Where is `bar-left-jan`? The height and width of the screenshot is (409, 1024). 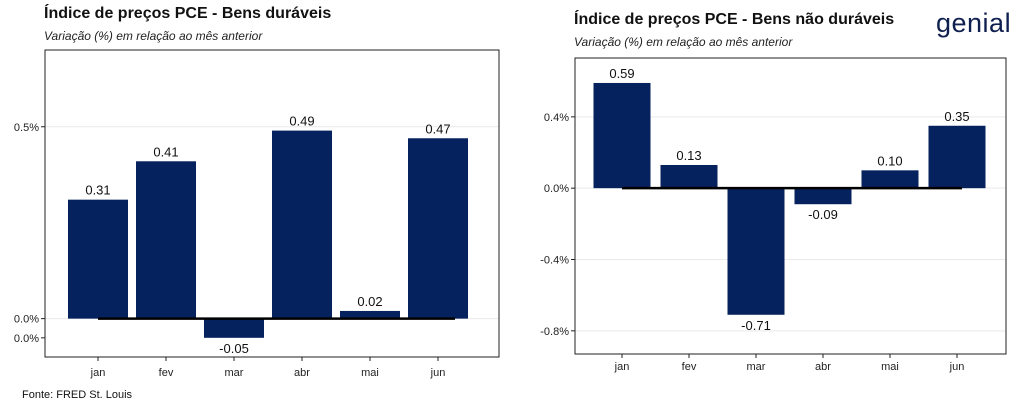 bar-left-jan is located at coordinates (98, 259).